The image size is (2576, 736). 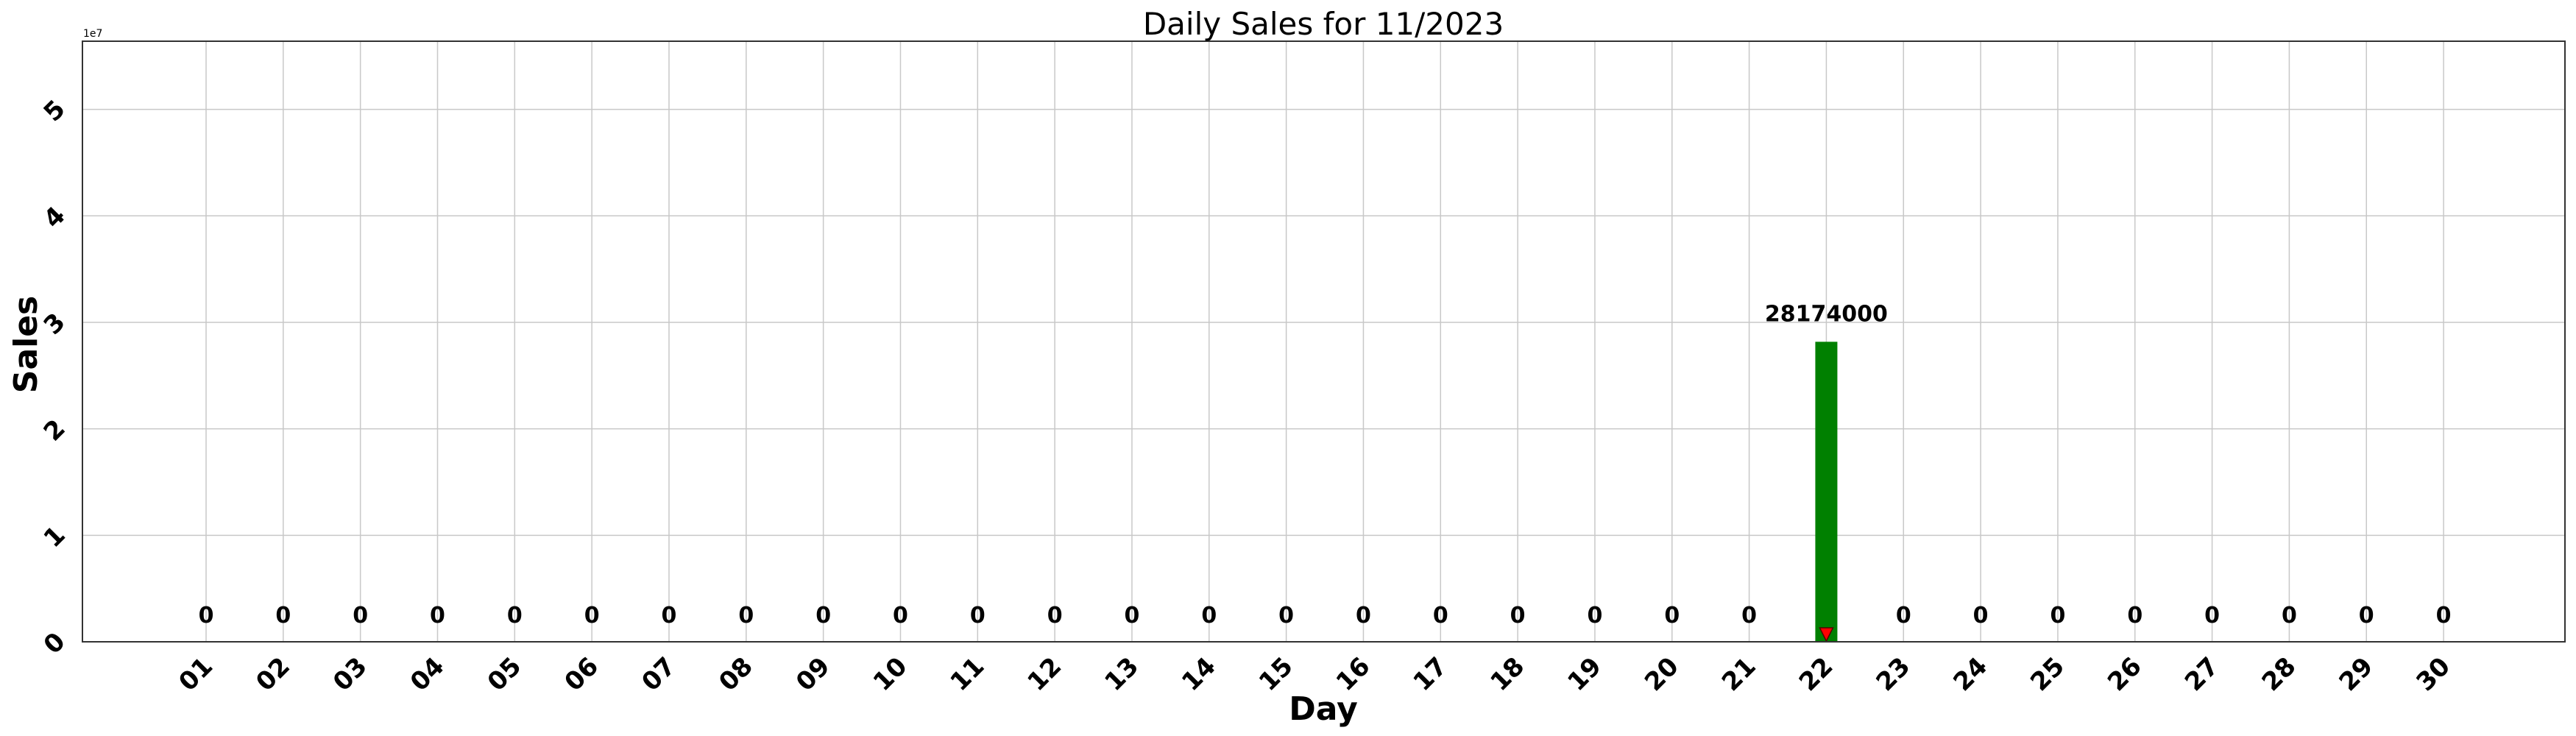 I want to click on x-tick-label-05: 05, so click(x=505, y=674).